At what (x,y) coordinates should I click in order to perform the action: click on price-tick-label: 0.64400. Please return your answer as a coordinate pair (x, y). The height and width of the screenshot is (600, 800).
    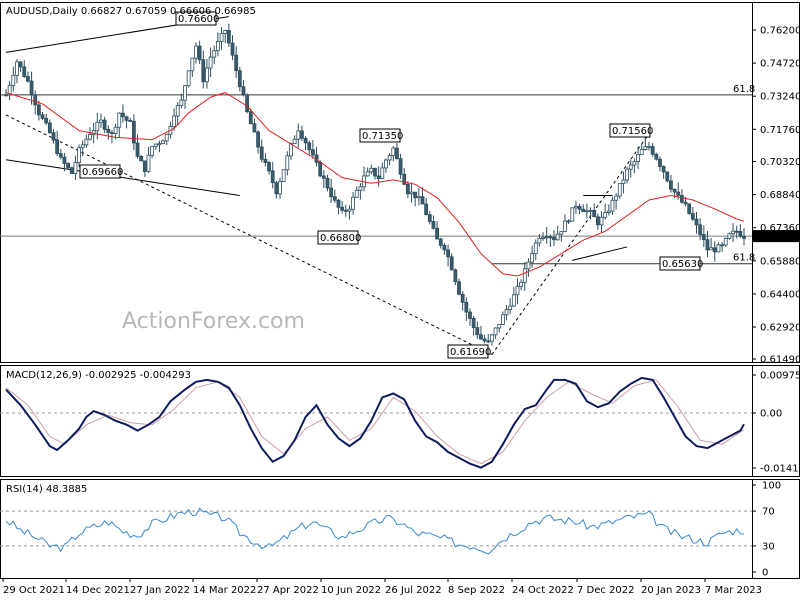
    Looking at the image, I should click on (780, 294).